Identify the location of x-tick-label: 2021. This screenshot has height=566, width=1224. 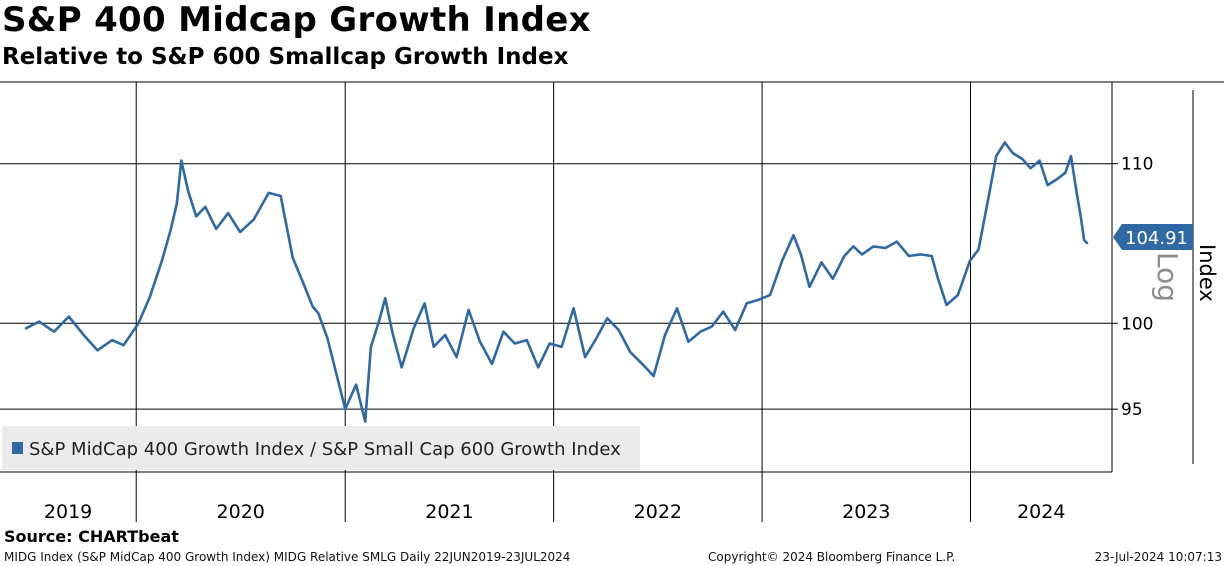
(449, 512).